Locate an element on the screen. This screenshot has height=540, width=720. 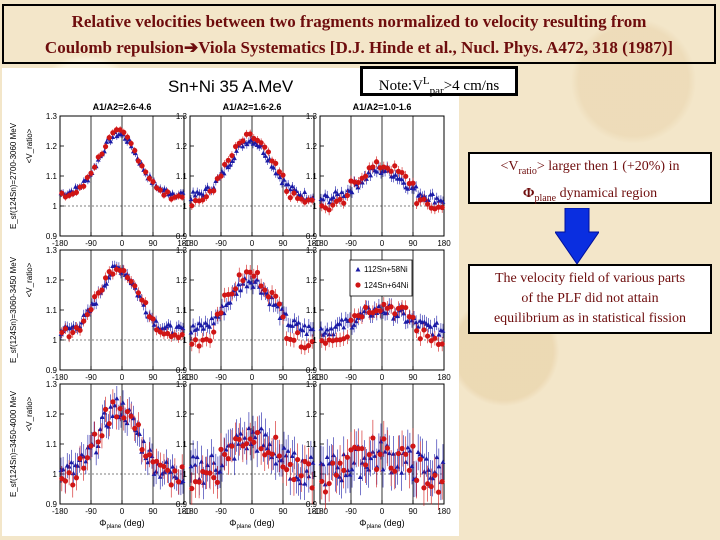
ytick-label-0-0-1.1: 1.1 is located at coordinates (52, 176).